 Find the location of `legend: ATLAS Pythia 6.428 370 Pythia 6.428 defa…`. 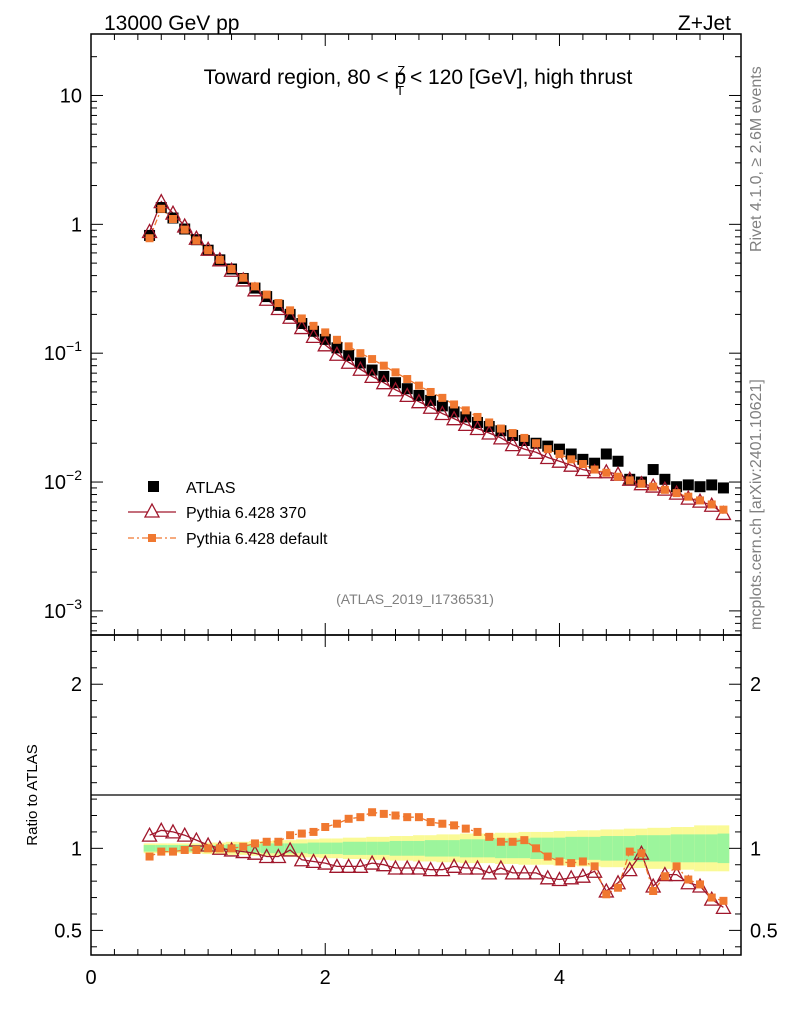

legend: ATLAS Pythia 6.428 370 Pythia 6.428 defa… is located at coordinates (228, 514).